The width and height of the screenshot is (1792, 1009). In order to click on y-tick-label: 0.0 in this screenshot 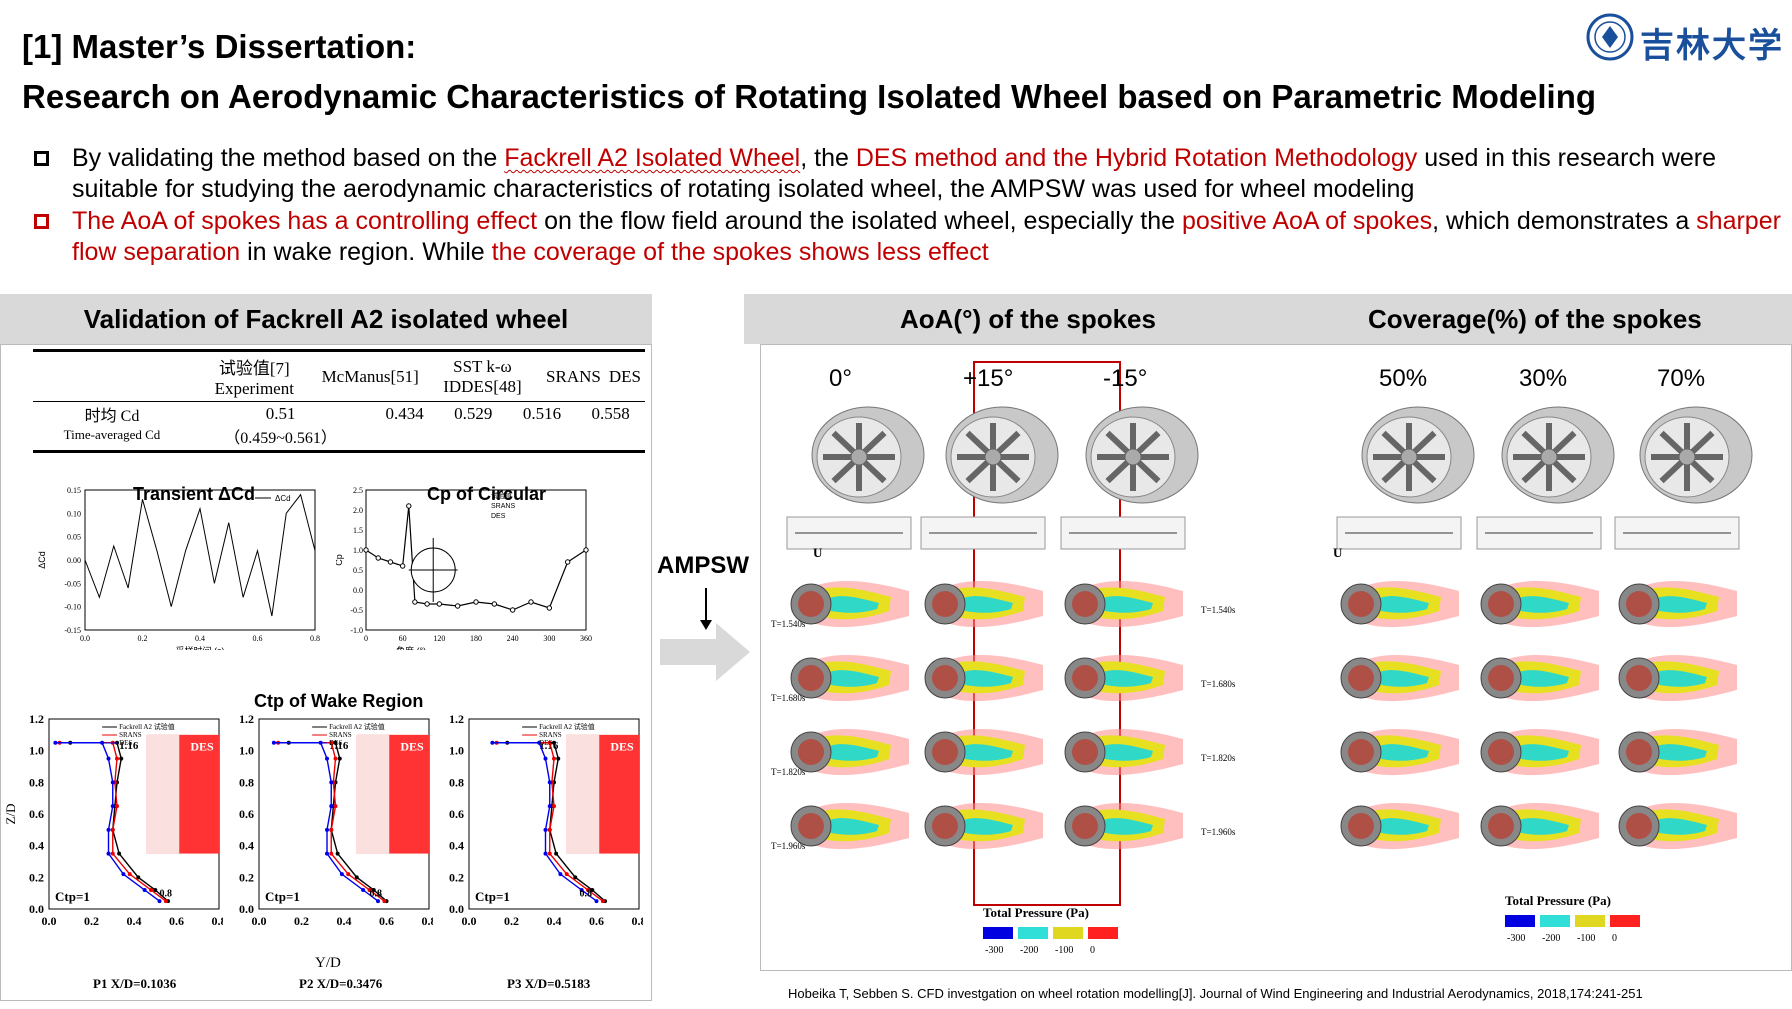, I will do `click(36, 909)`.